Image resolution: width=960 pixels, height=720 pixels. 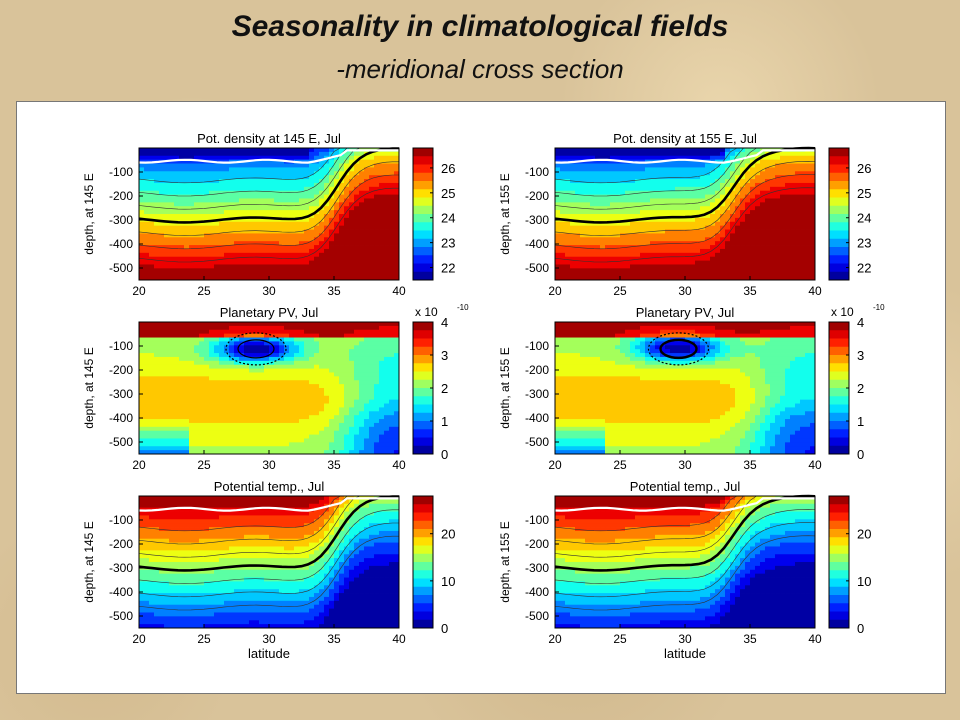 What do you see at coordinates (480, 69) in the screenshot?
I see `slide-subtitle: -meridional cross section` at bounding box center [480, 69].